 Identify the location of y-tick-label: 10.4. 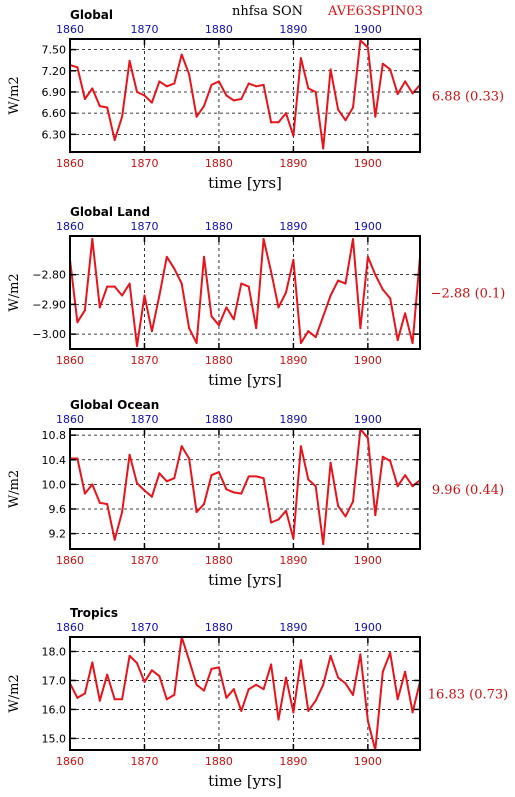
(54, 460).